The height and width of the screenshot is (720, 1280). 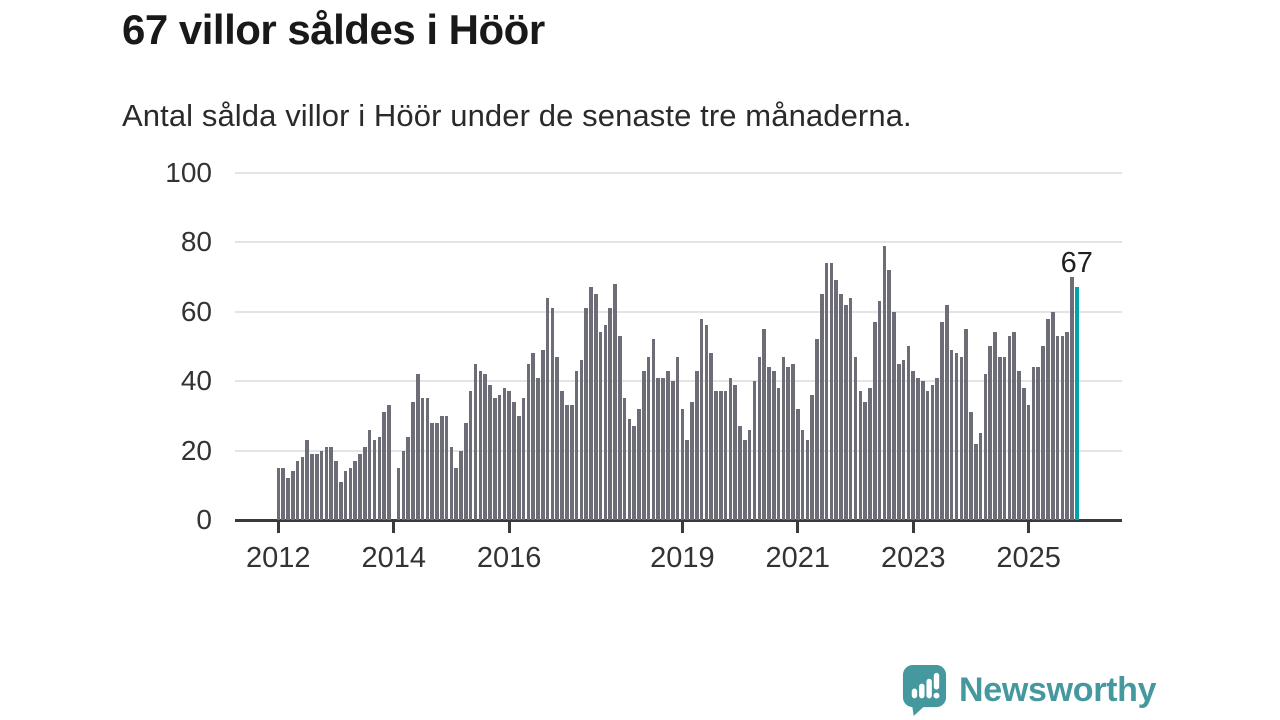 What do you see at coordinates (682, 558) in the screenshot?
I see `x-tick-label: 2019` at bounding box center [682, 558].